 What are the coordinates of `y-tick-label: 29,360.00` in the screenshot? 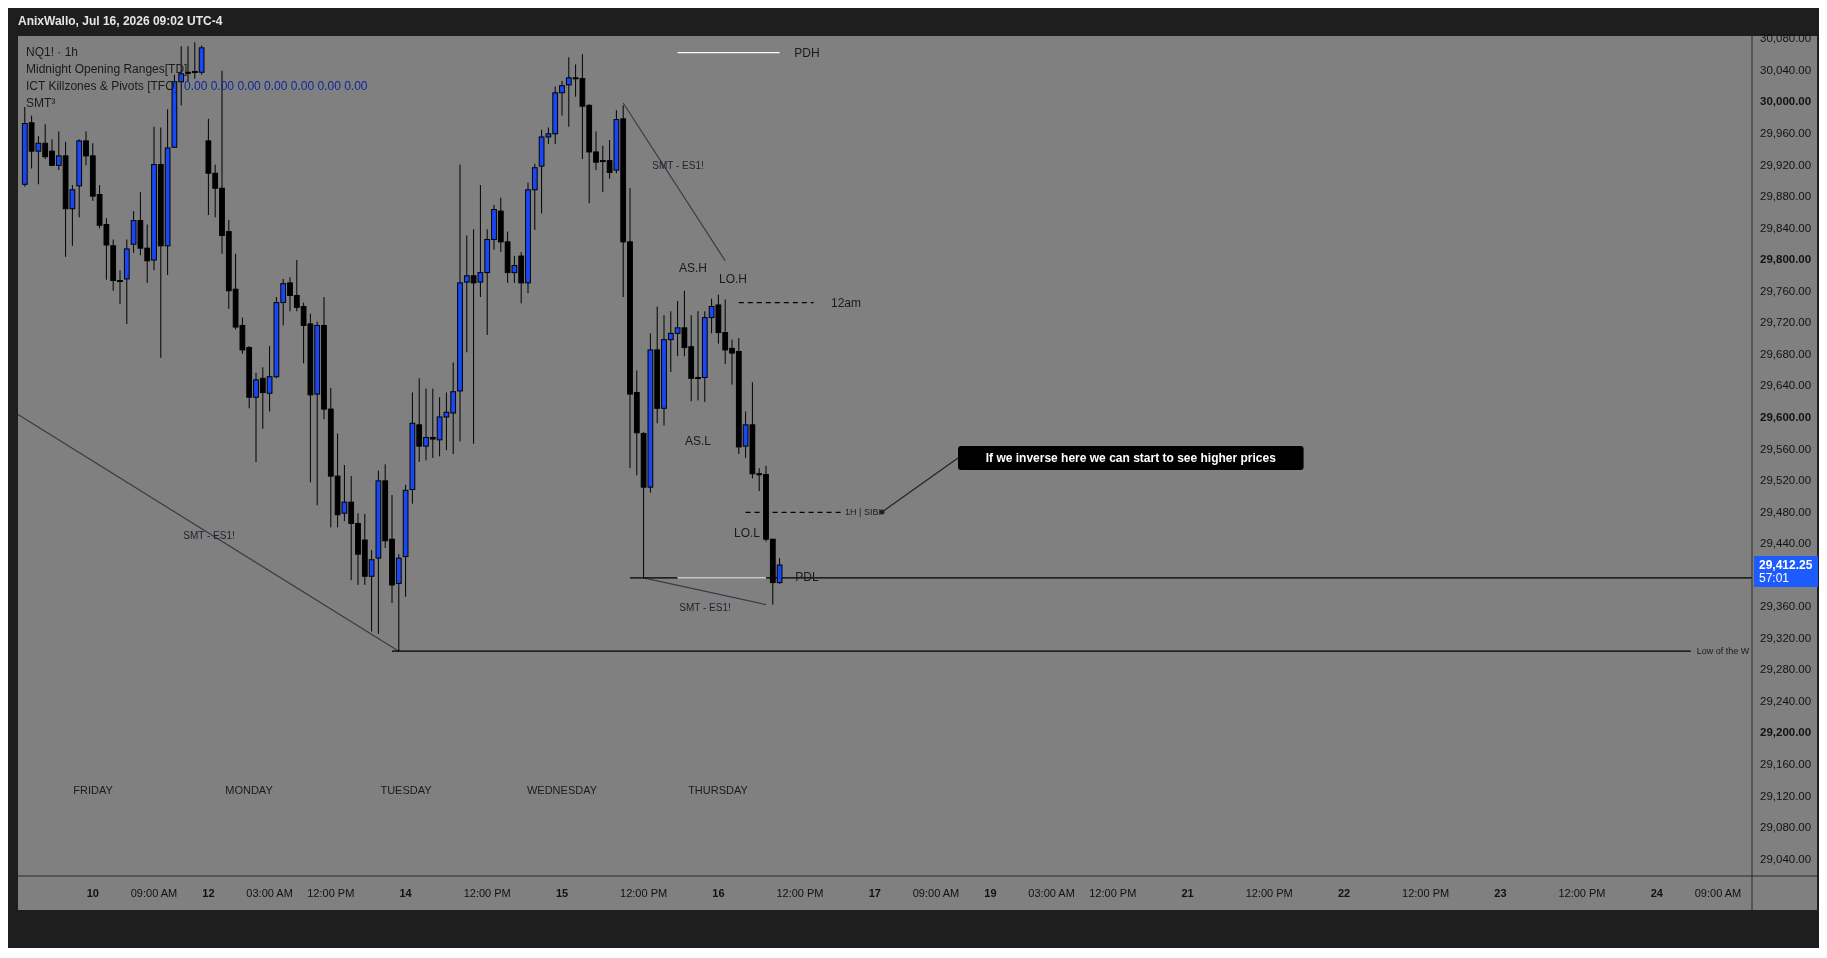 It's located at (1786, 606).